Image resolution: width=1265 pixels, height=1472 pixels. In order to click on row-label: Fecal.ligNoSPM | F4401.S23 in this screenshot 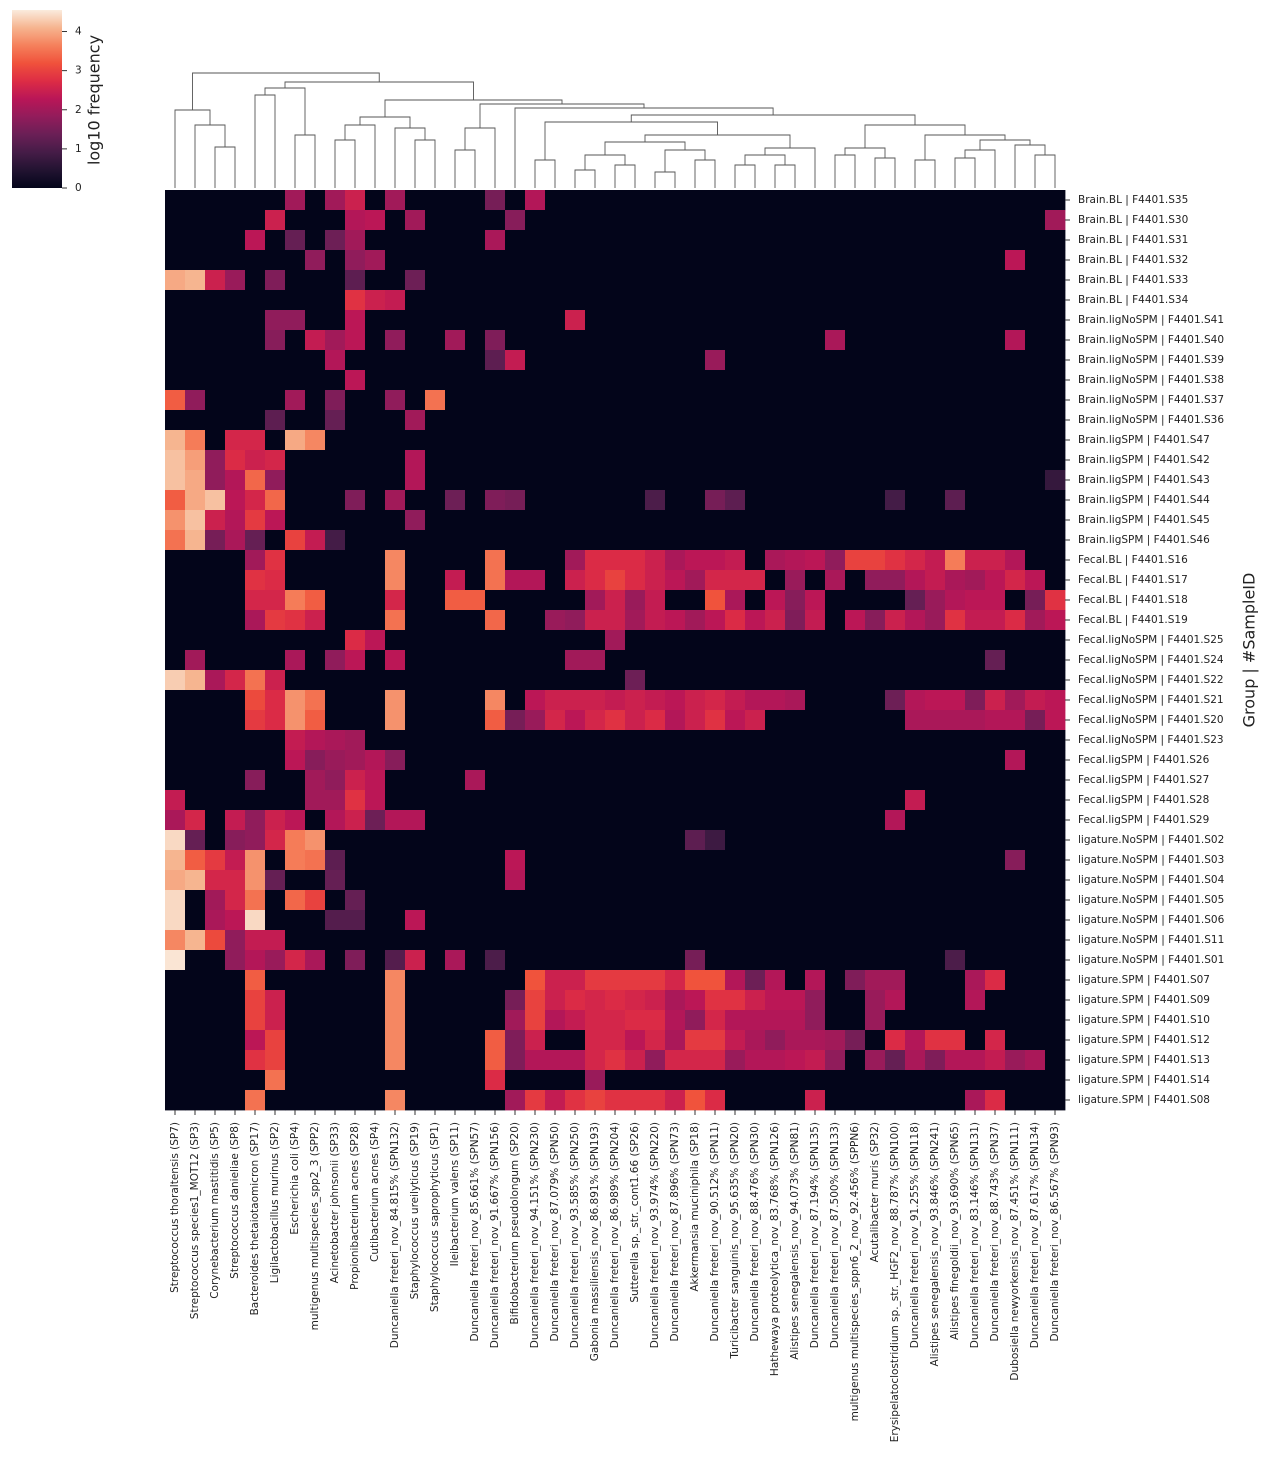, I will do `click(1151, 740)`.